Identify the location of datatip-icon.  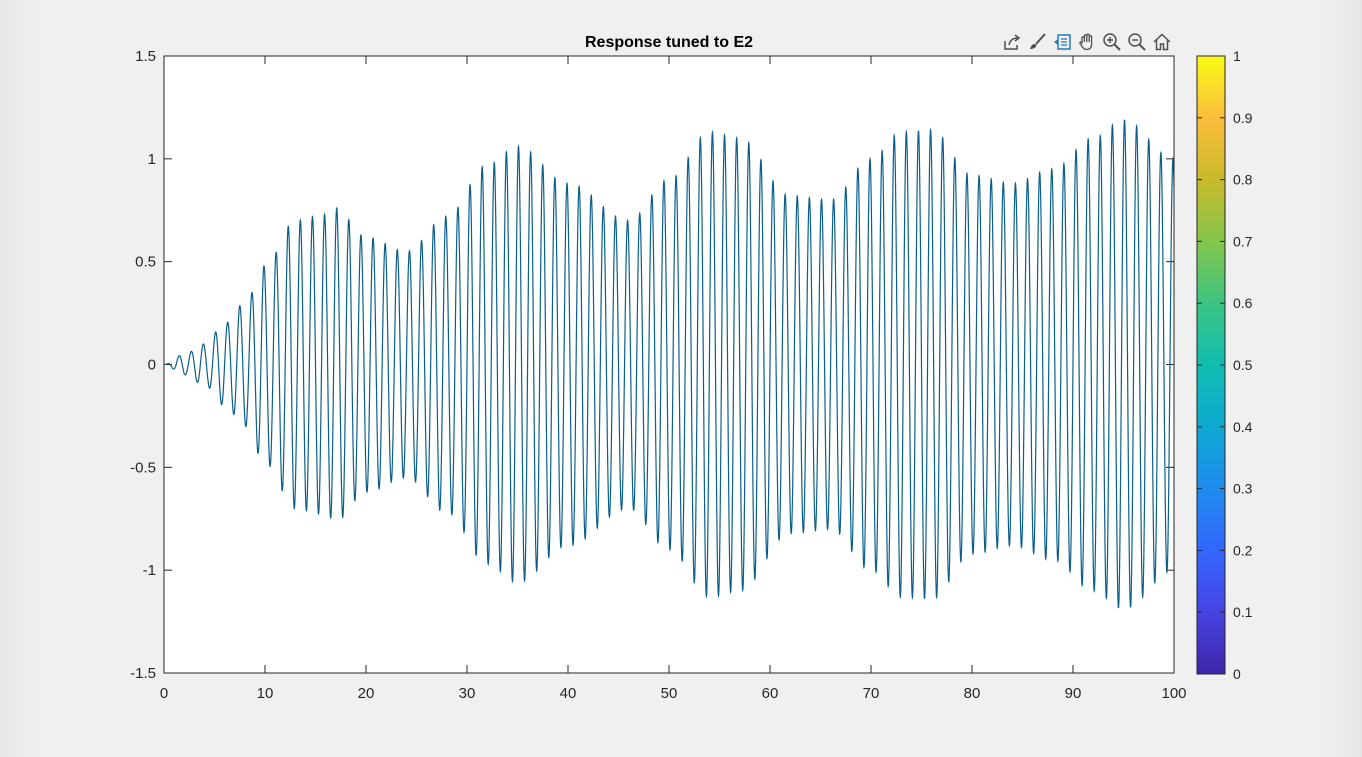
(1062, 42).